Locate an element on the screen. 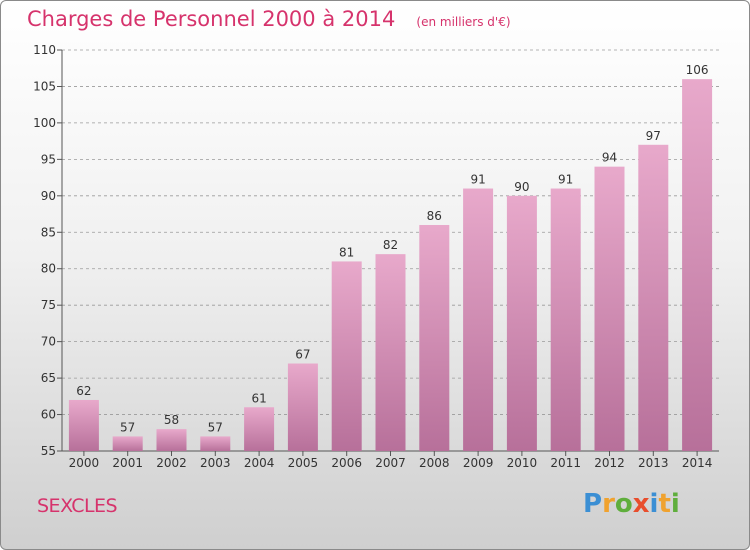  y-tick-label: 90 is located at coordinates (48, 196).